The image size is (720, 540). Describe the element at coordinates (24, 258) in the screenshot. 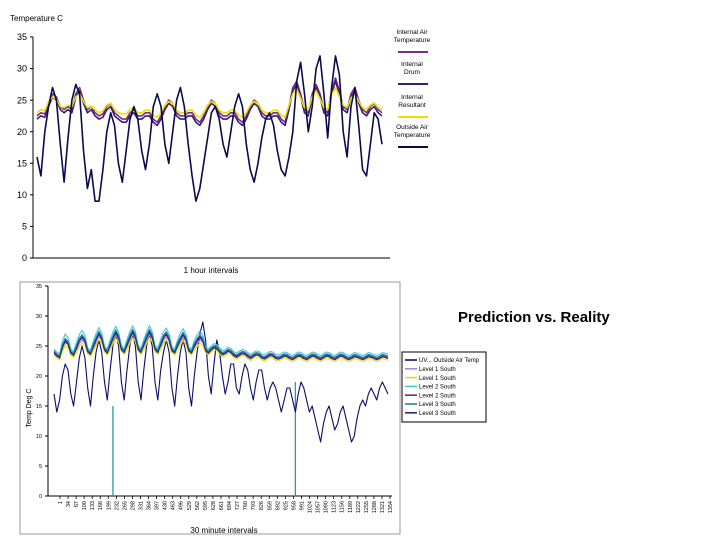

I see `chart-top-y-tick-label: 0` at that location.